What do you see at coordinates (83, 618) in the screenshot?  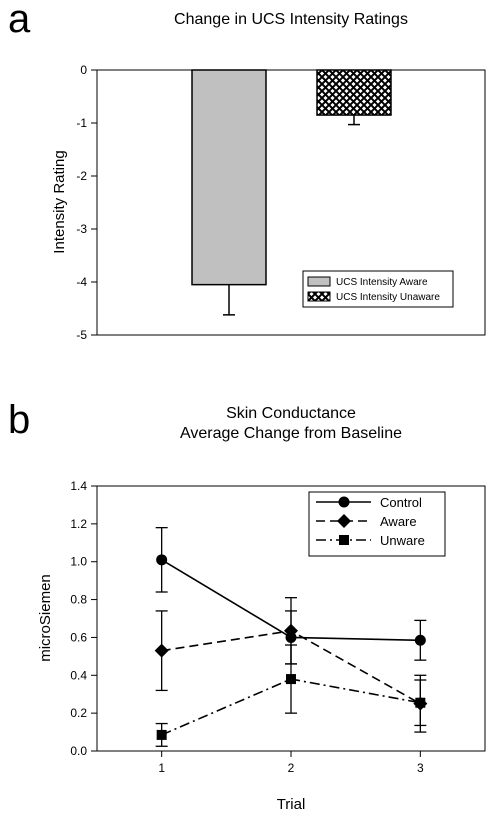 I see `chart-b-y-axis: 0.0 0.2 0.4 0.6 0.8 1.0 1.2 1.4` at bounding box center [83, 618].